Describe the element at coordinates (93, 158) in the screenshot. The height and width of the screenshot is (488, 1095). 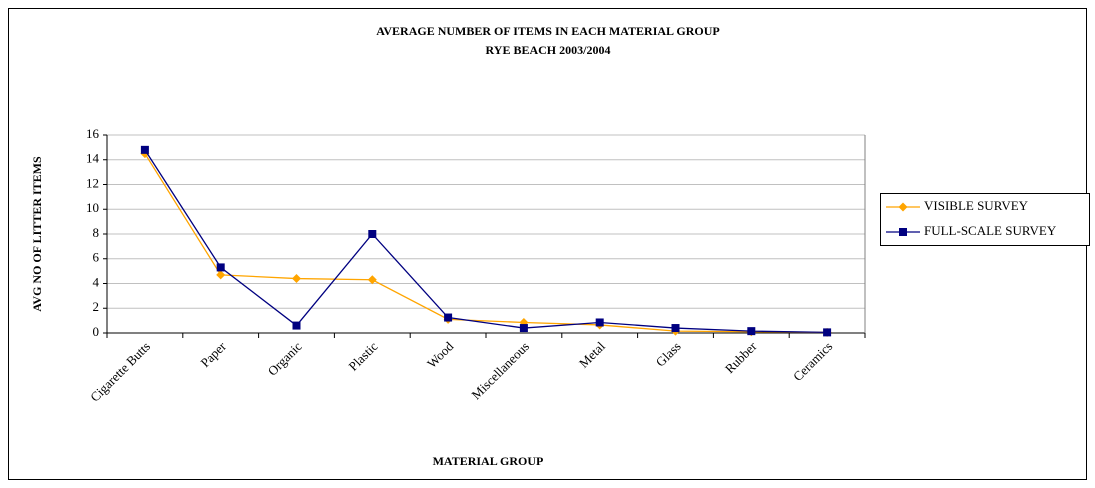
I see `y-tick-label: 14` at that location.